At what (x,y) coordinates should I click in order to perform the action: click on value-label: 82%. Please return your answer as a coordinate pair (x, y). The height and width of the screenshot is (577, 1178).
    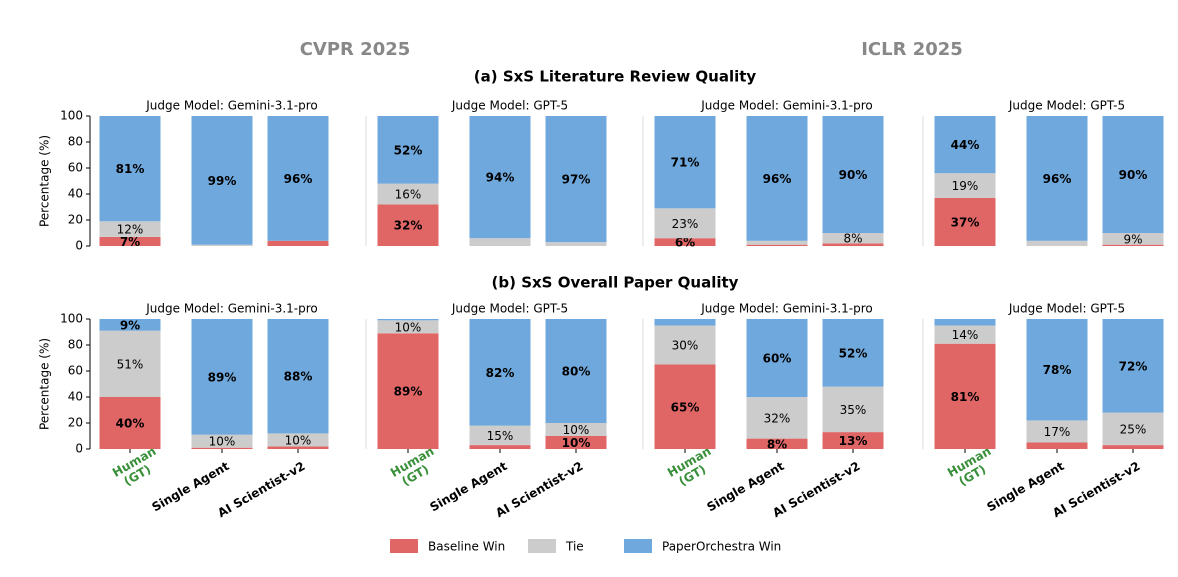
    Looking at the image, I should click on (500, 373).